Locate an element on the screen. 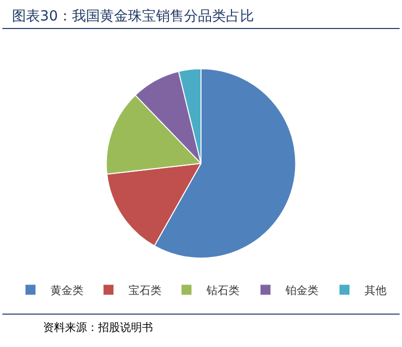  chart-title: 图表30：我国黄金珠宝销售分品类占比 is located at coordinates (133, 16).